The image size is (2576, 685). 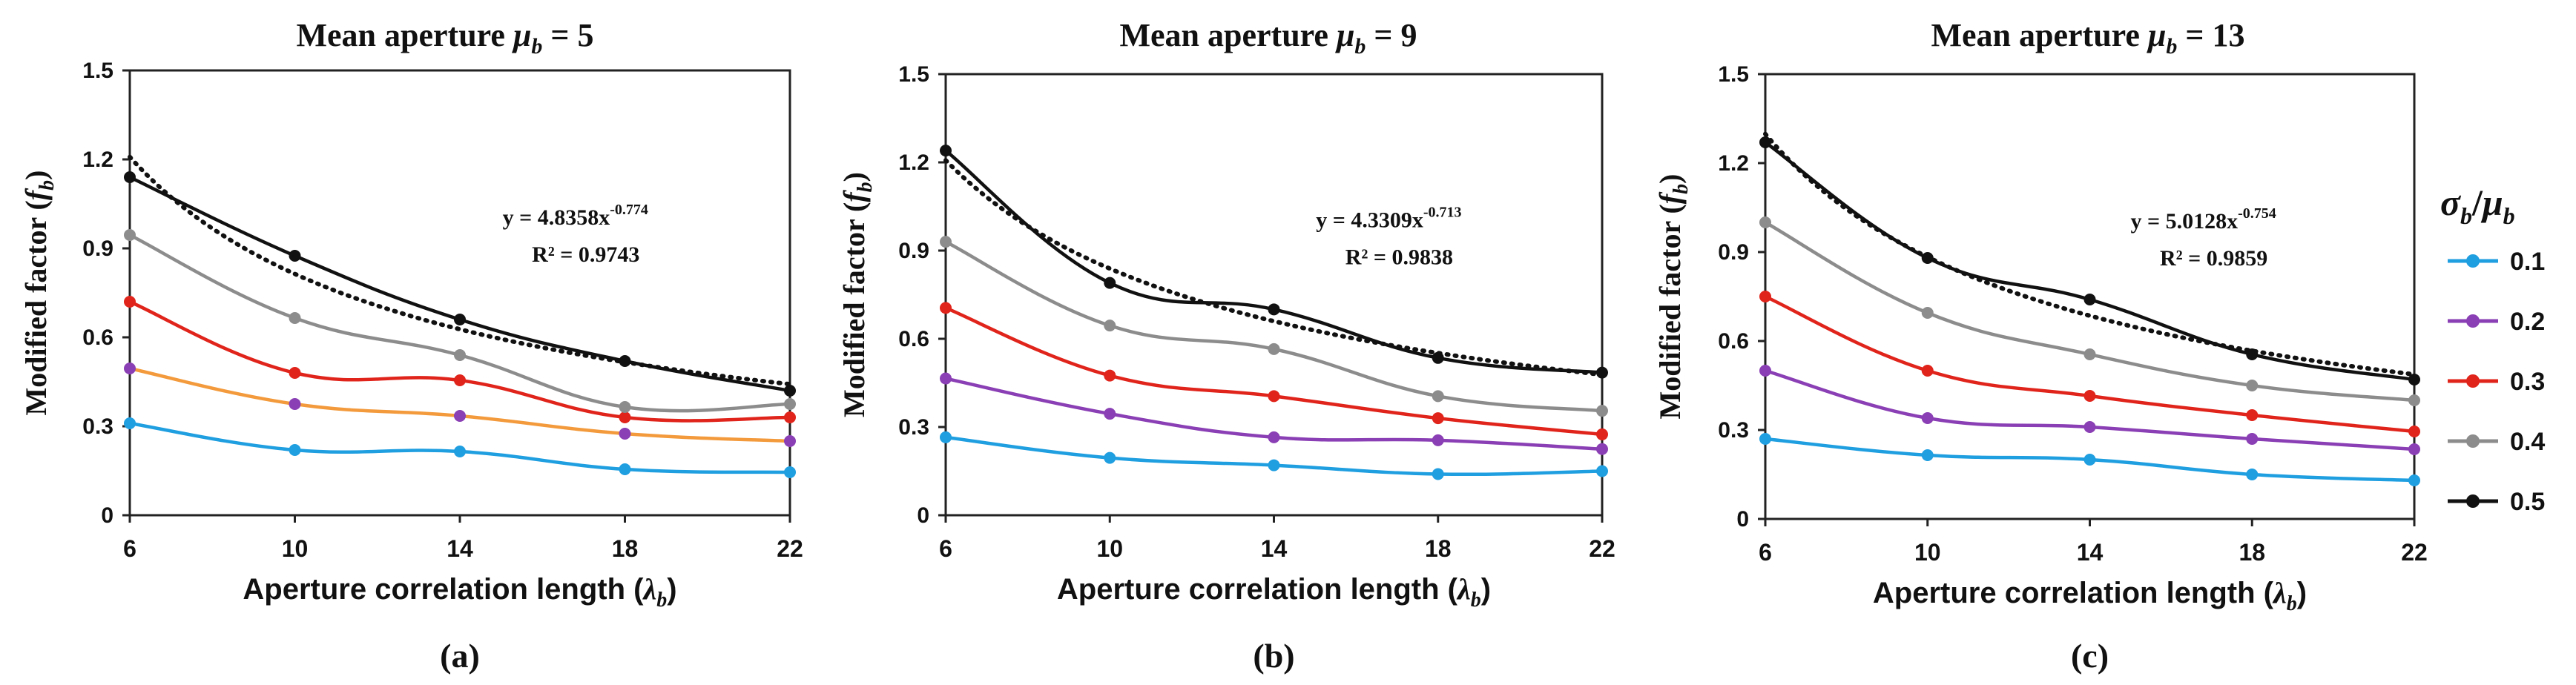 What do you see at coordinates (946, 548) in the screenshot?
I see `x-tick-label: 6` at bounding box center [946, 548].